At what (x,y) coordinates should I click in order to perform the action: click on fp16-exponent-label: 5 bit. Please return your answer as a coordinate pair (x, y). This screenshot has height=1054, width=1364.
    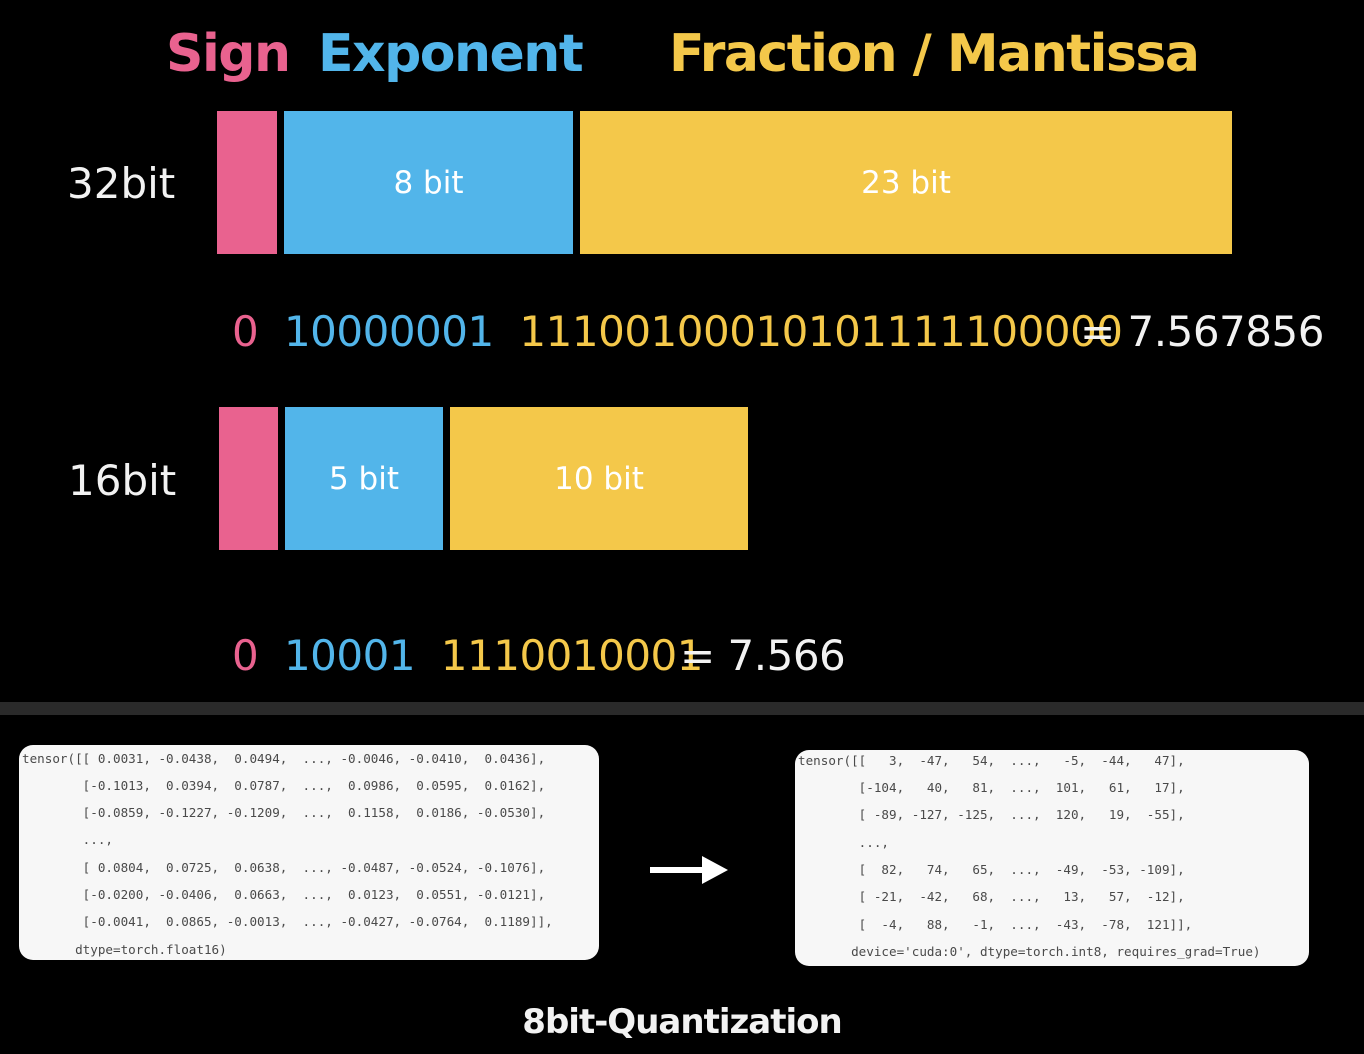
    Looking at the image, I should click on (364, 478).